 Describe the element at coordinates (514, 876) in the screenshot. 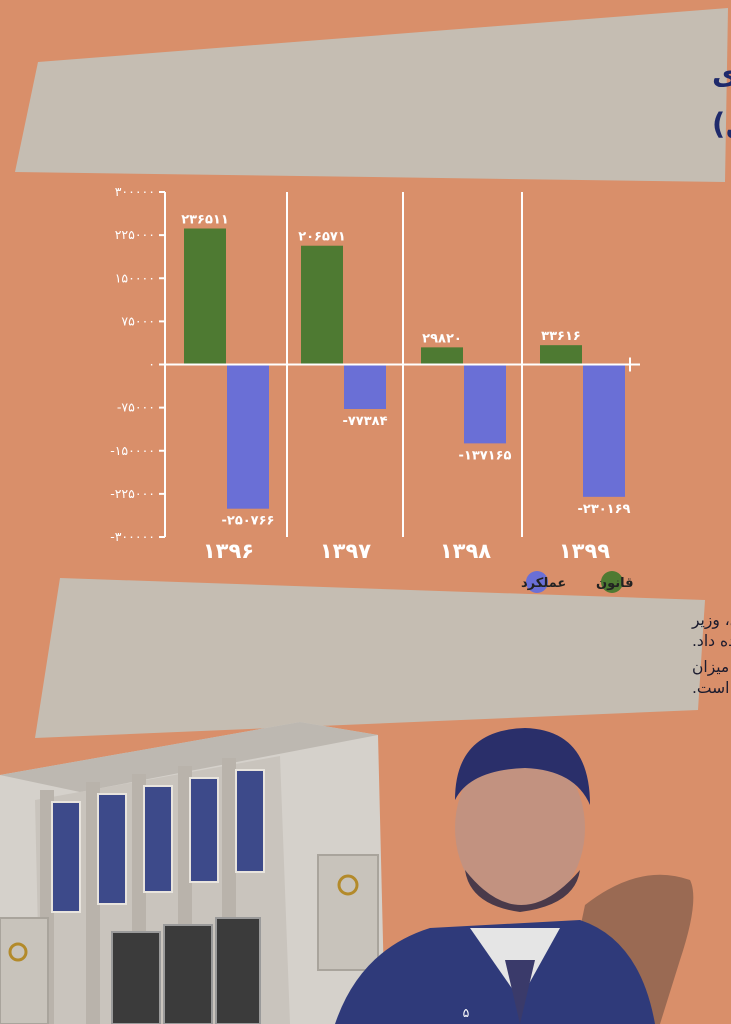

I see `minister-portrait-illustration` at that location.